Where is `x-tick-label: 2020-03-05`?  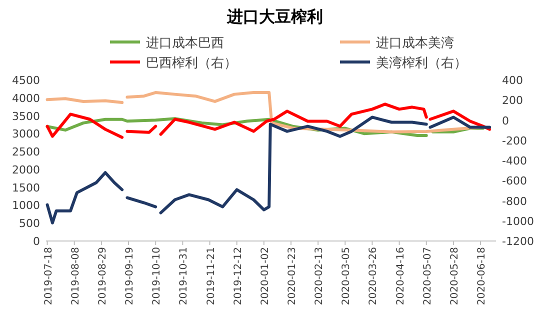
x-tick-label: 2020-03-05 is located at coordinates (346, 276).